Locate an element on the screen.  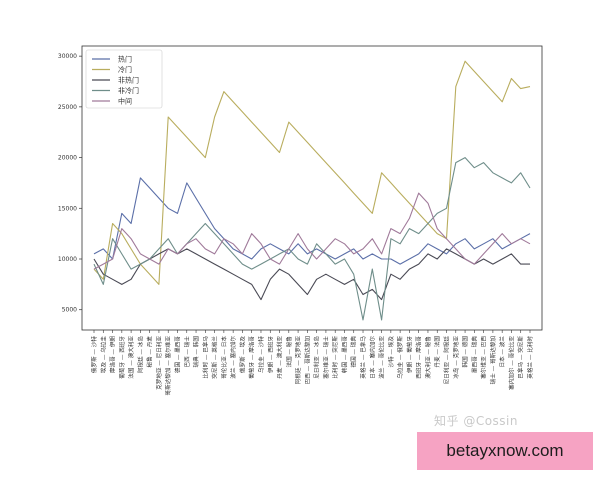
legend-box is located at coordinates (124, 79).